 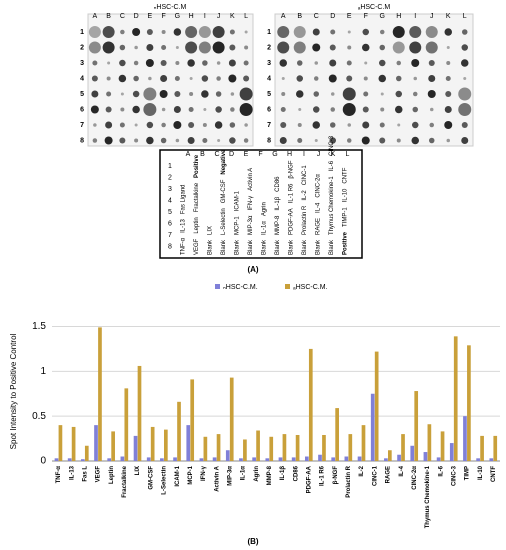 I want to click on x-tick-label: IL-1 R6, so click(x=323, y=475).